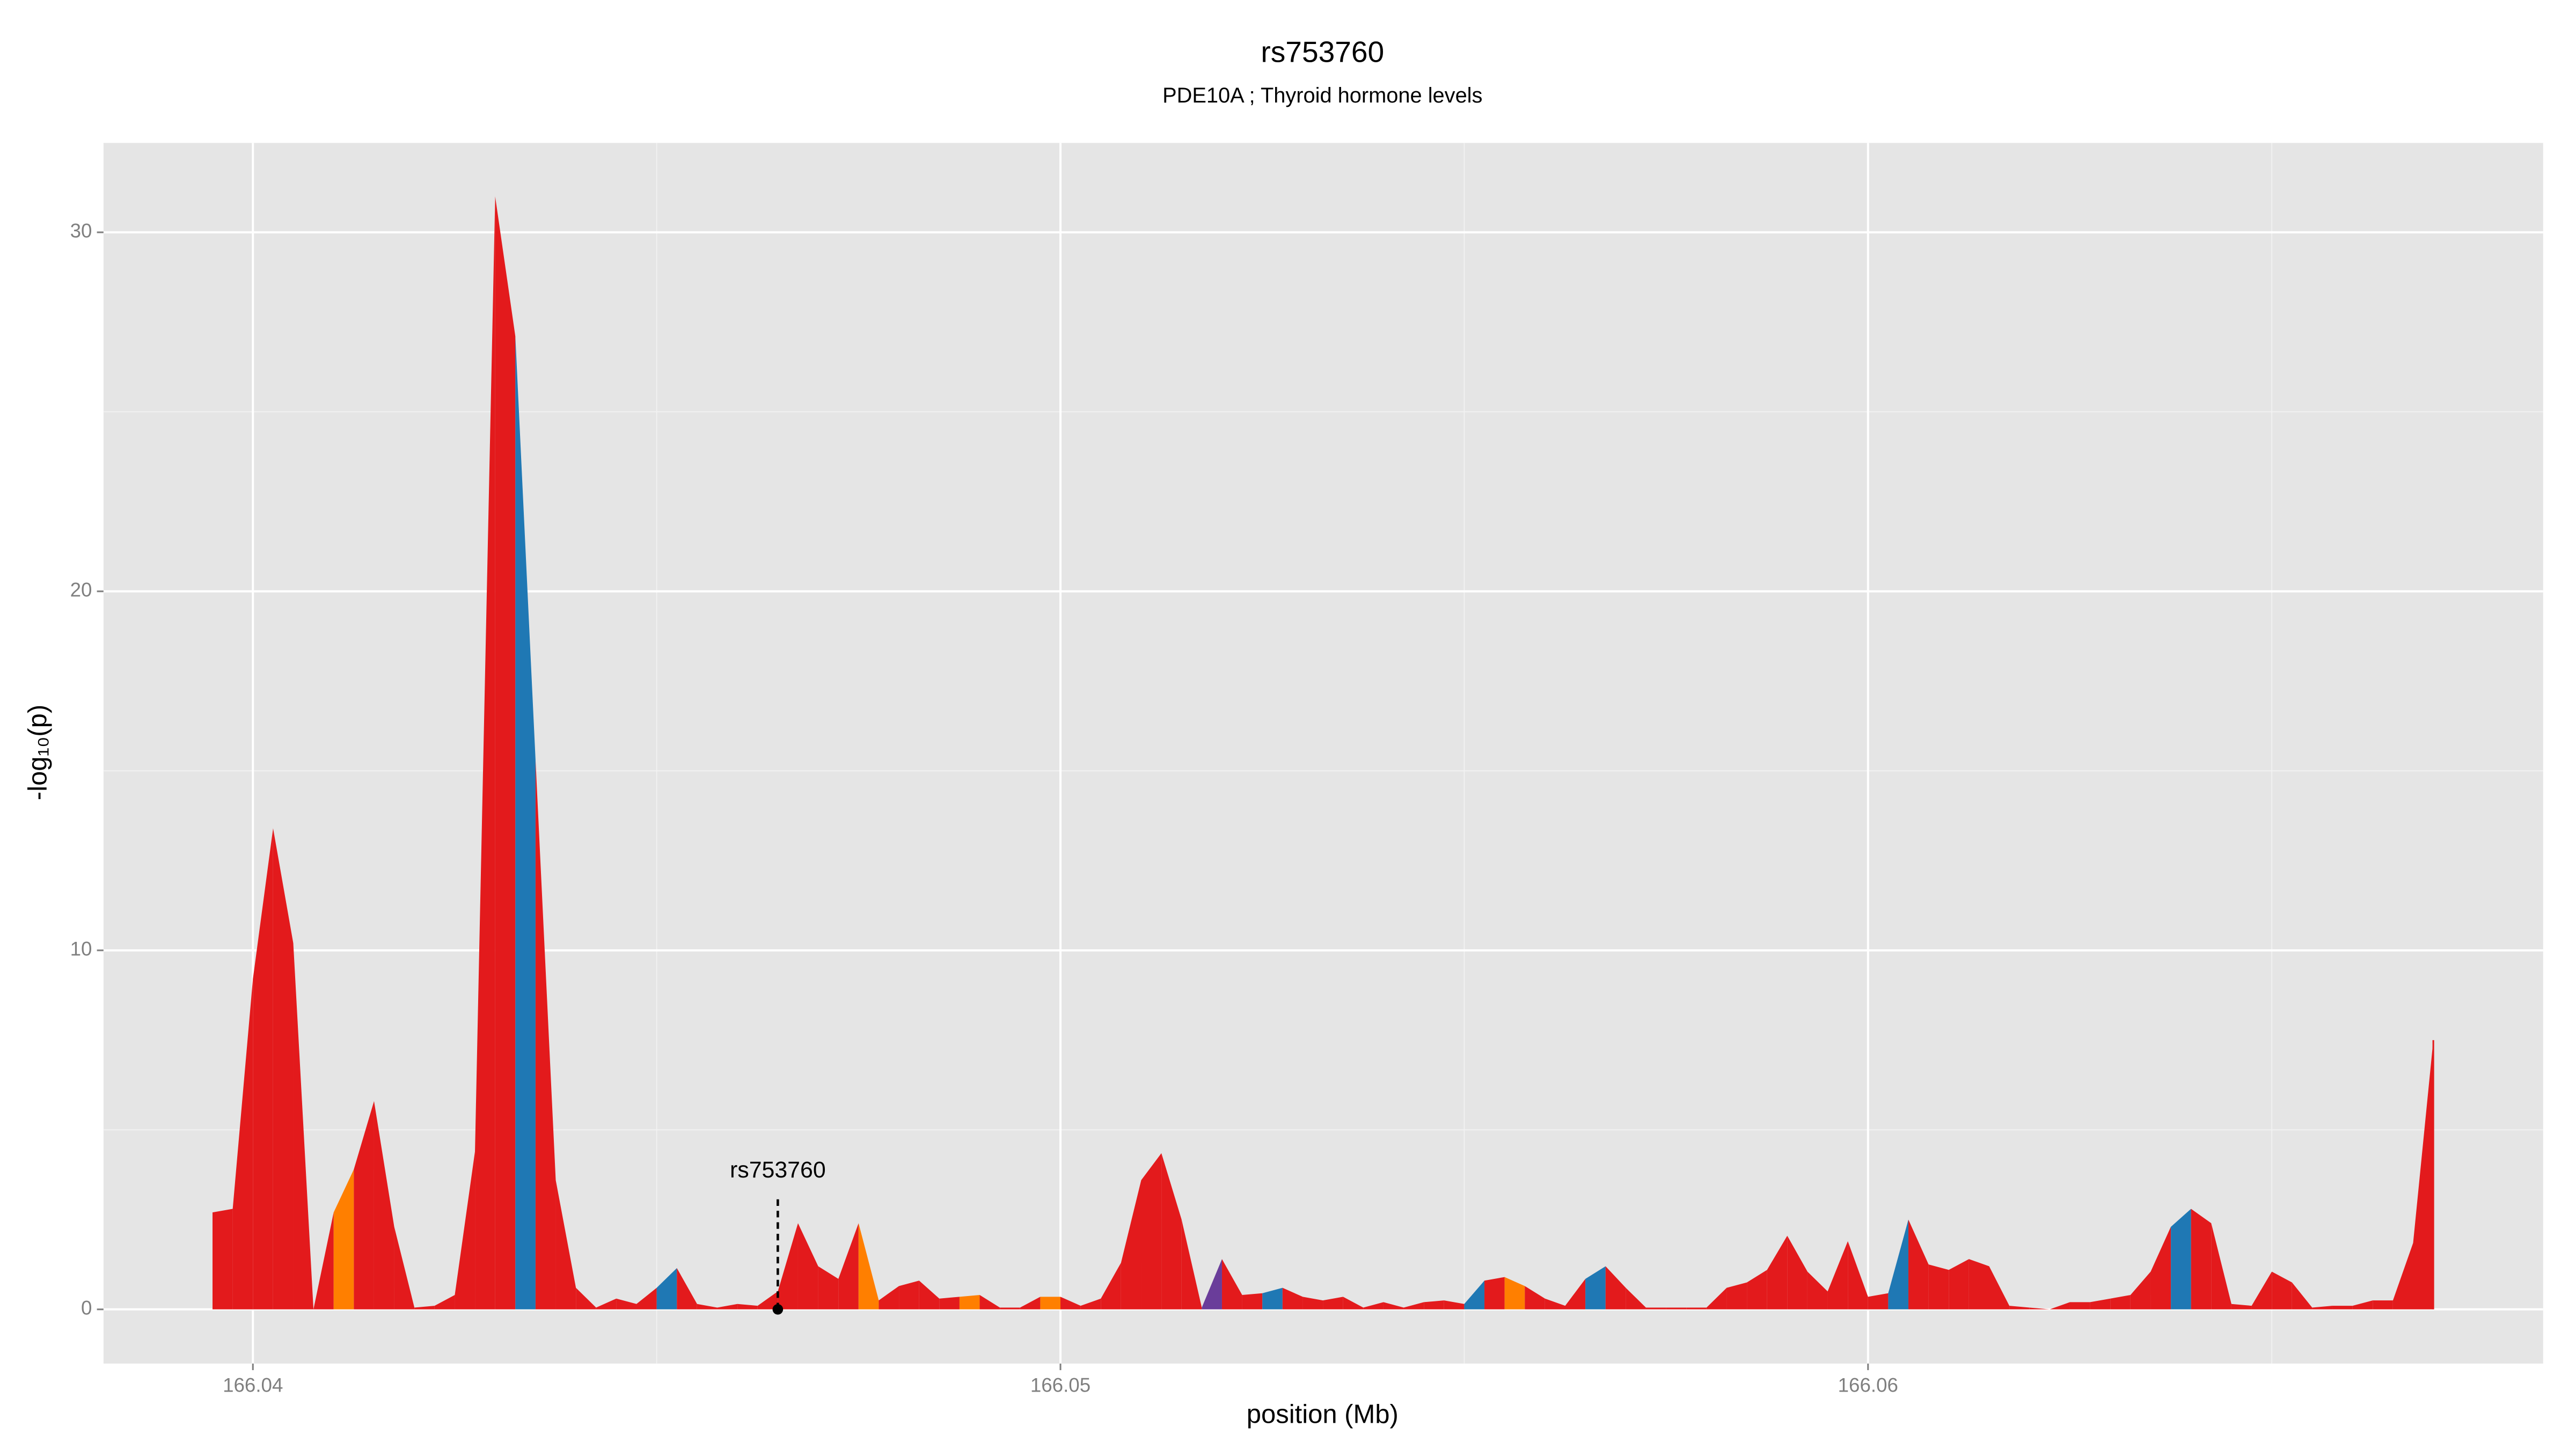 The height and width of the screenshot is (1449, 2576). Describe the element at coordinates (81, 590) in the screenshot. I see `y-tick-label: 20` at that location.